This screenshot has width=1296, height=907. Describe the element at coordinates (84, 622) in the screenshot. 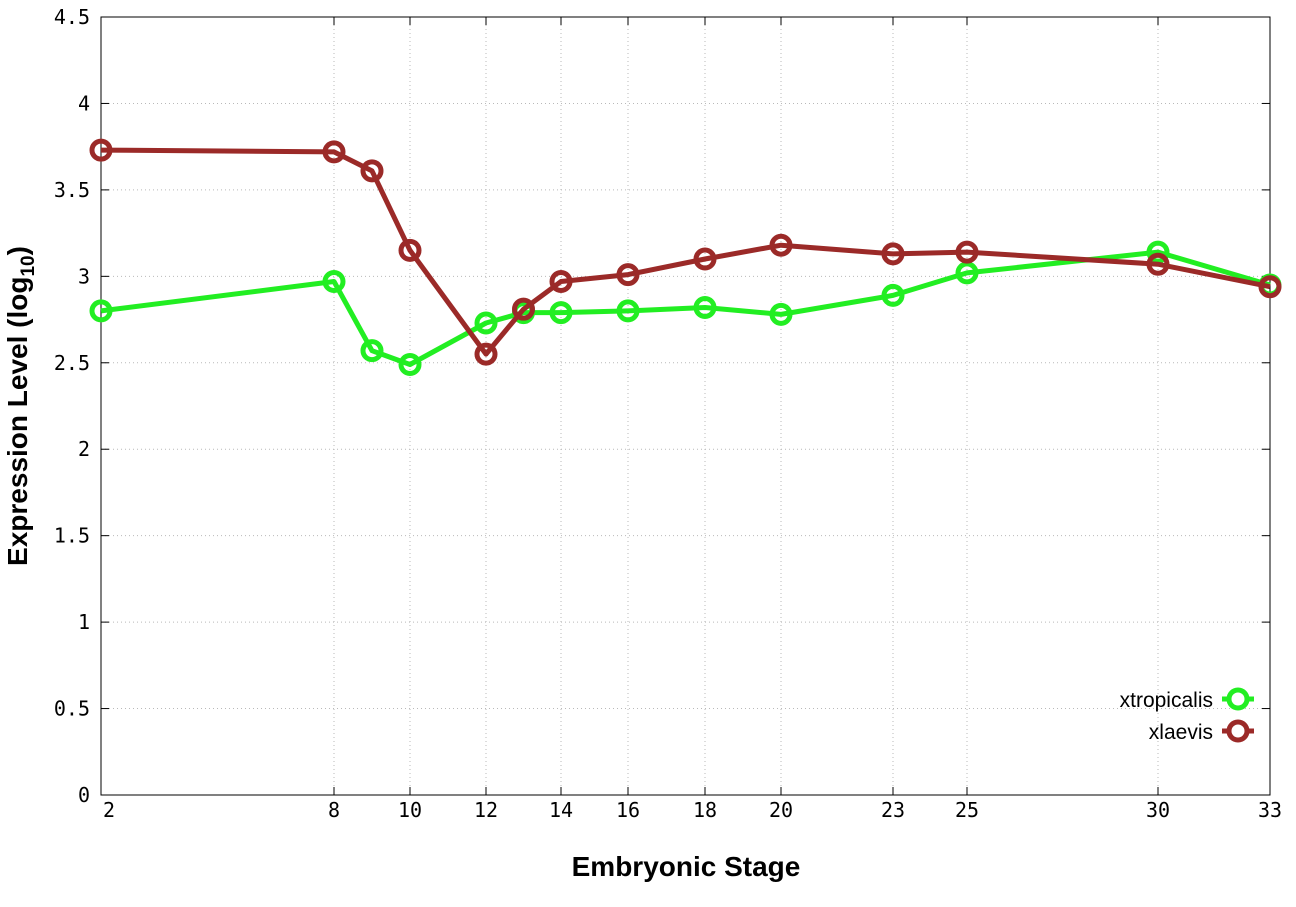

I see `y-tick-label: 1` at that location.